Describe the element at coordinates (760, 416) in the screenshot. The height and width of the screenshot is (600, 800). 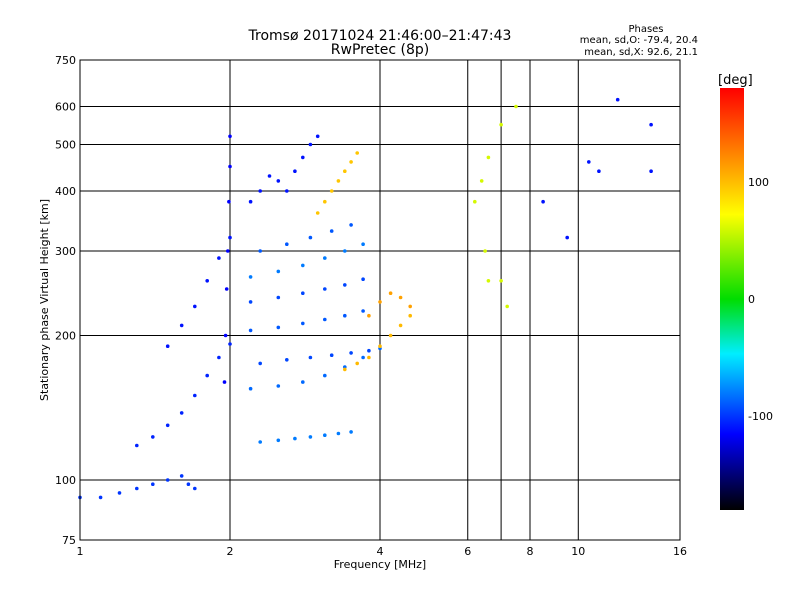
I see `colorbar-tick-label: -100` at that location.